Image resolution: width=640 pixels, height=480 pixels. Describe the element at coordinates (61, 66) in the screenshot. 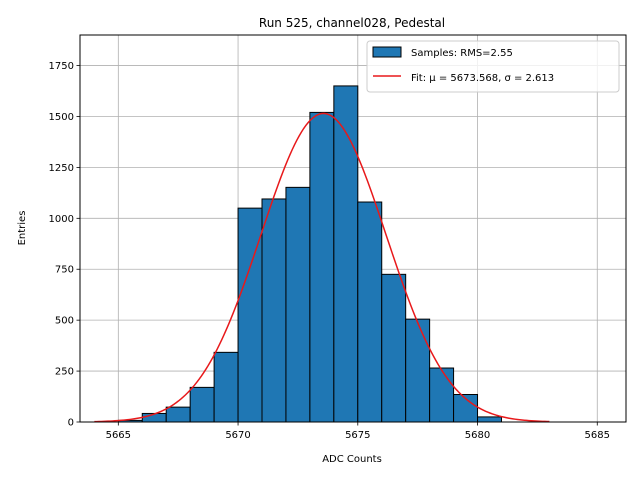

I see `y-tick-label: 1750` at that location.